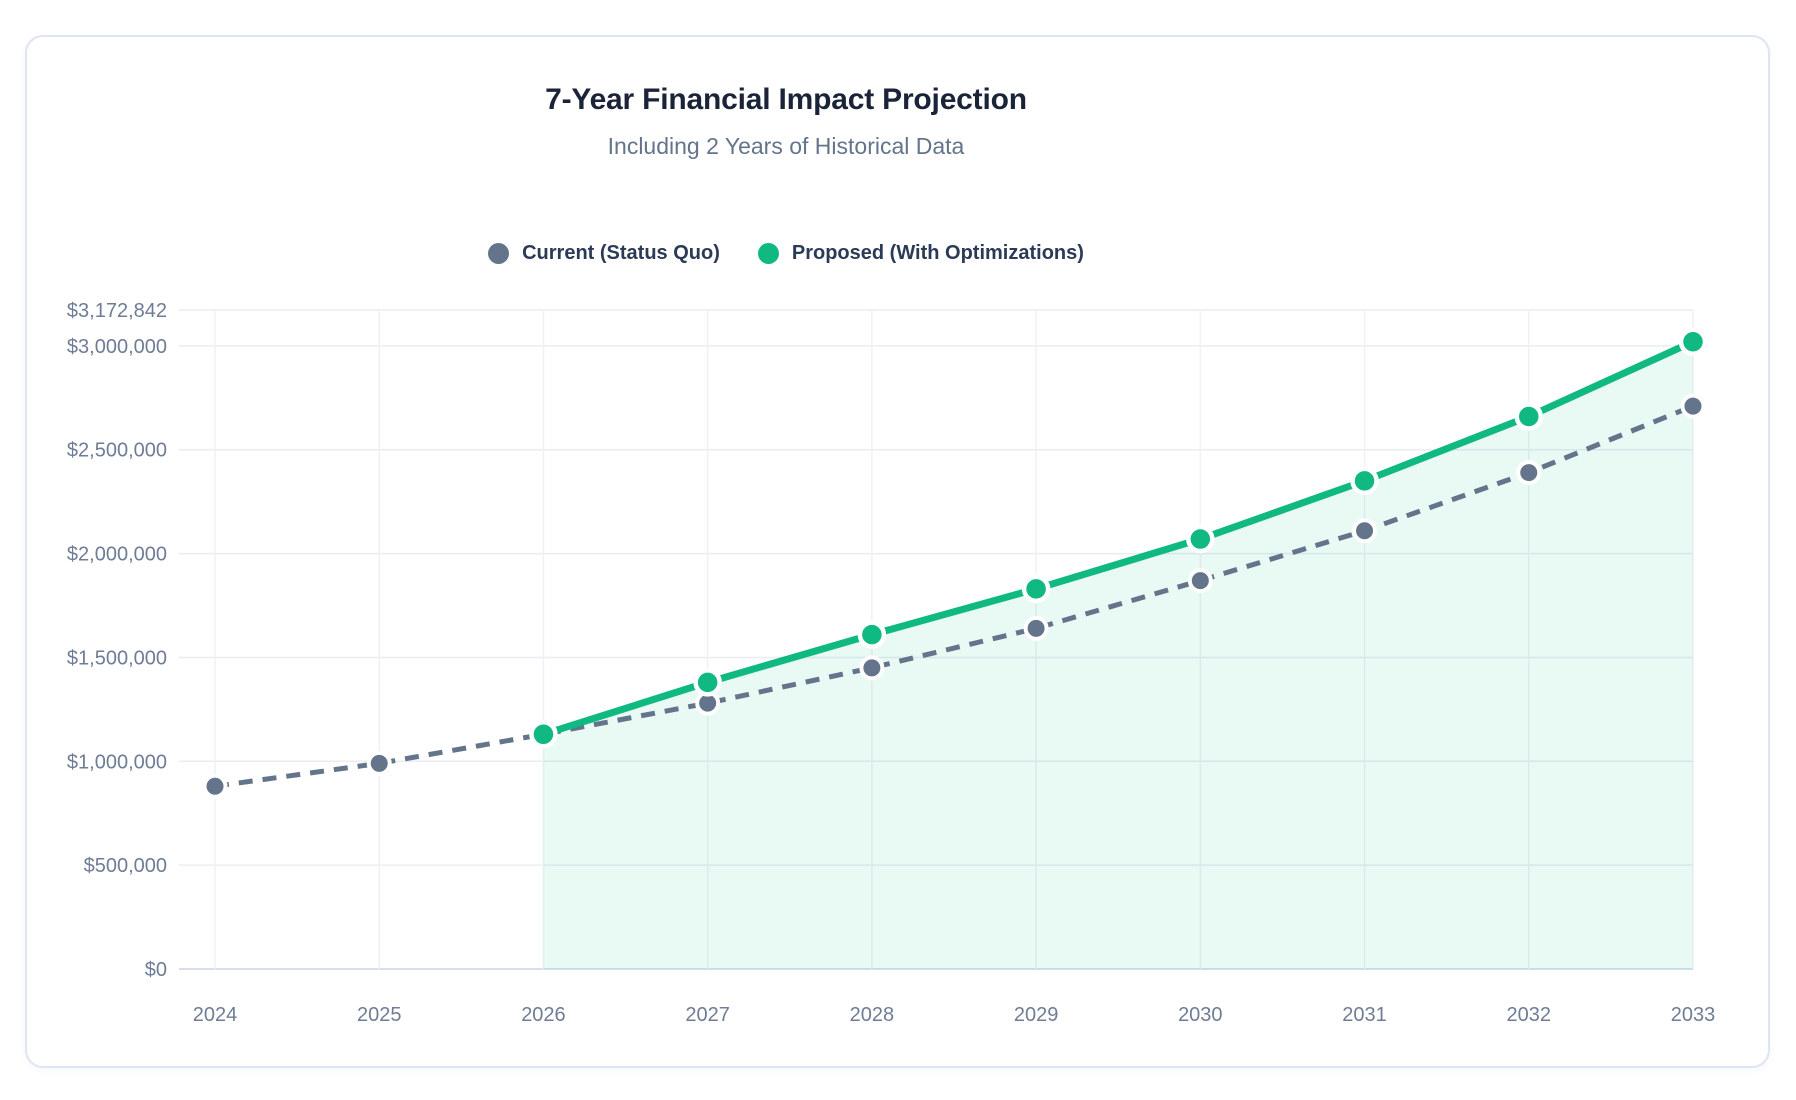  What do you see at coordinates (1529, 1015) in the screenshot?
I see `x-tick-label: 2032` at bounding box center [1529, 1015].